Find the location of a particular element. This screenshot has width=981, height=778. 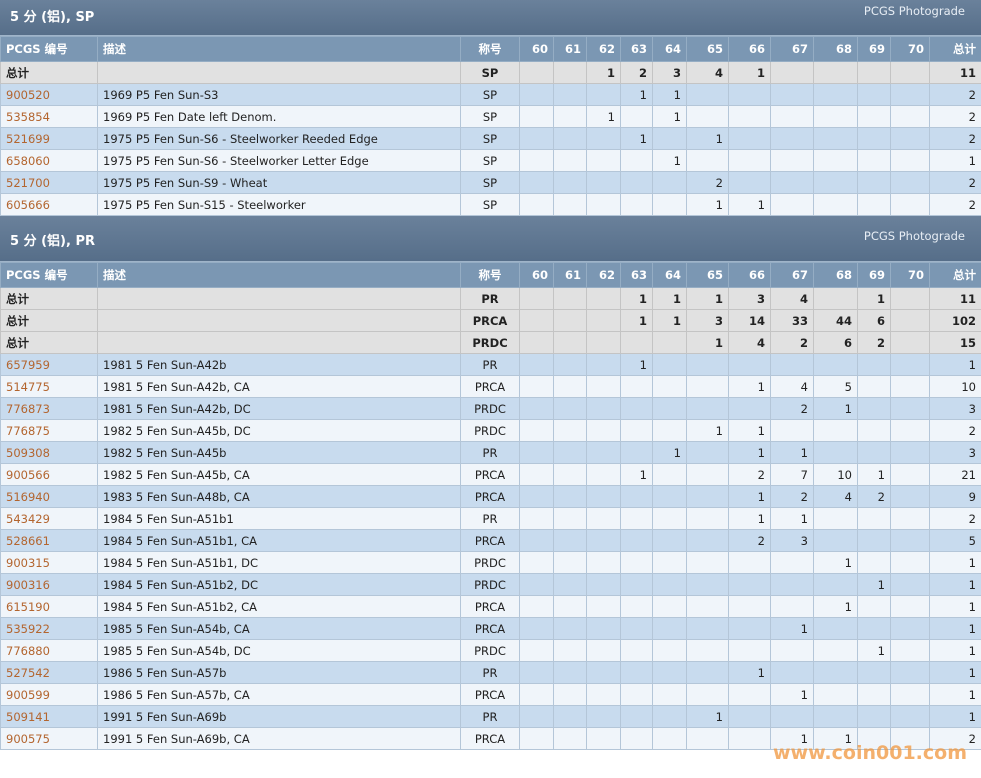

pcgs-link: 900566 is located at coordinates (28, 474).